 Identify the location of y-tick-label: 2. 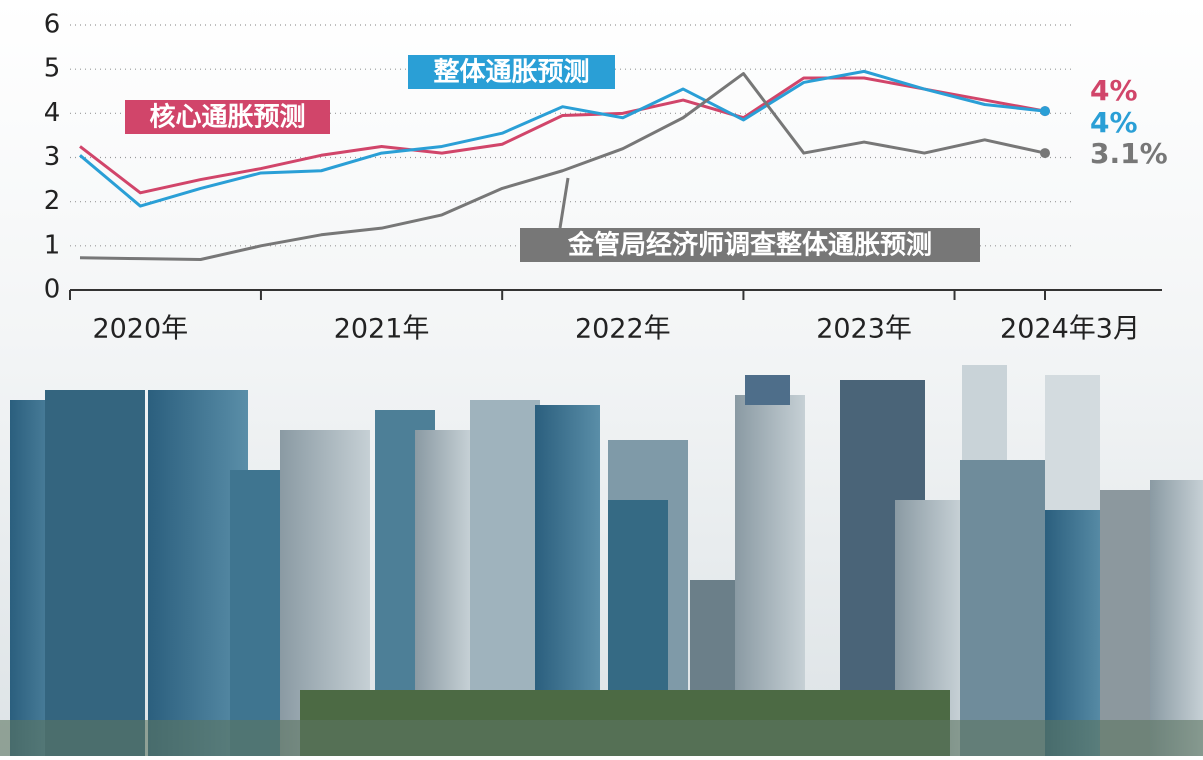
(52, 201).